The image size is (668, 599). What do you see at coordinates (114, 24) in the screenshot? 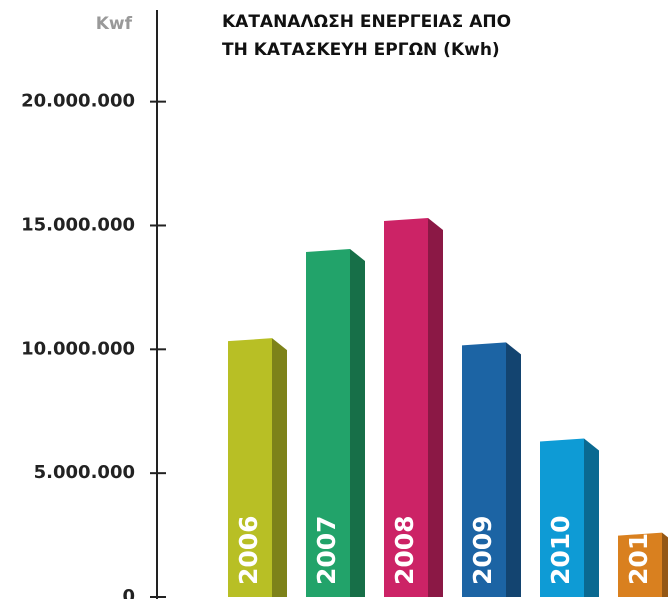
I see `y-axis-label: Kwf` at bounding box center [114, 24].